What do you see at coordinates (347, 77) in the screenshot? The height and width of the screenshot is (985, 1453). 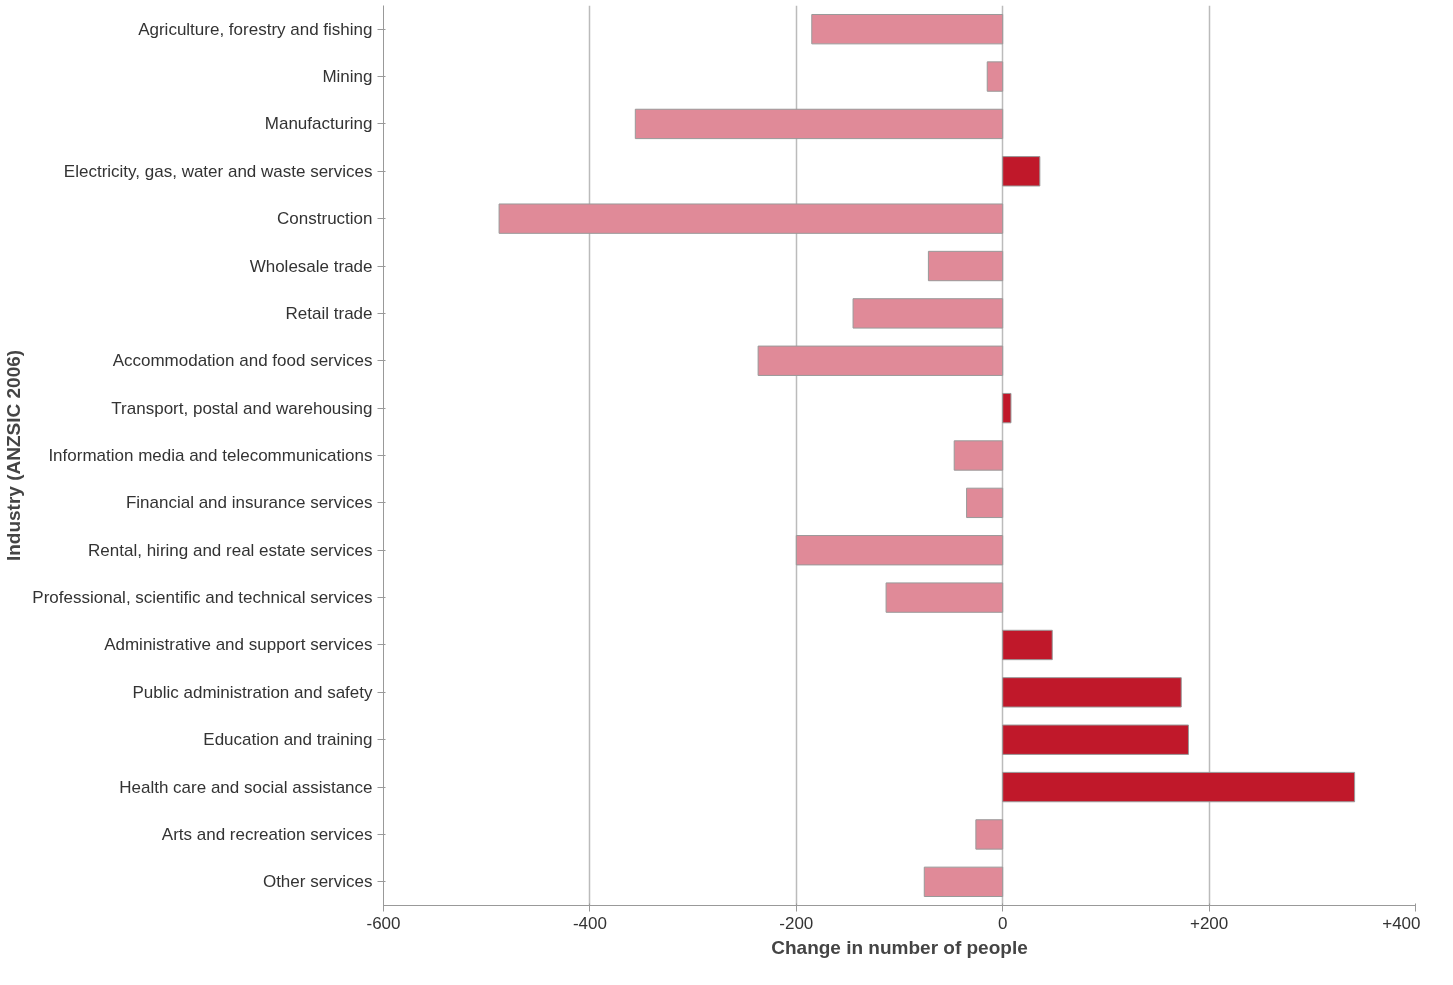 I see `y-tick-label: Mining` at bounding box center [347, 77].